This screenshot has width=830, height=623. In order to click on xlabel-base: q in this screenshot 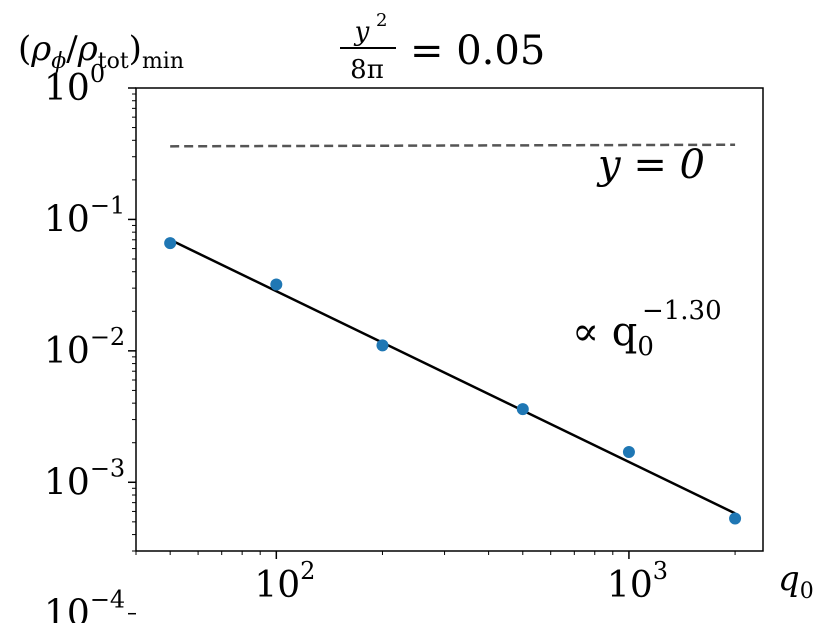, I will do `click(789, 579)`.